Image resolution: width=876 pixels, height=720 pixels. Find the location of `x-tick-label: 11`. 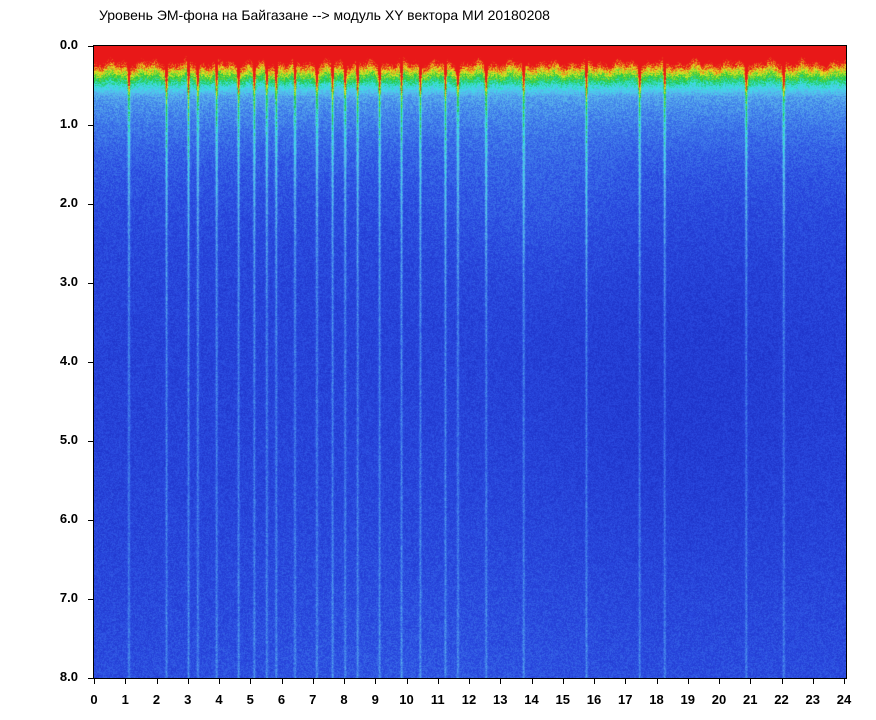

x-tick-label: 11 is located at coordinates (437, 699).